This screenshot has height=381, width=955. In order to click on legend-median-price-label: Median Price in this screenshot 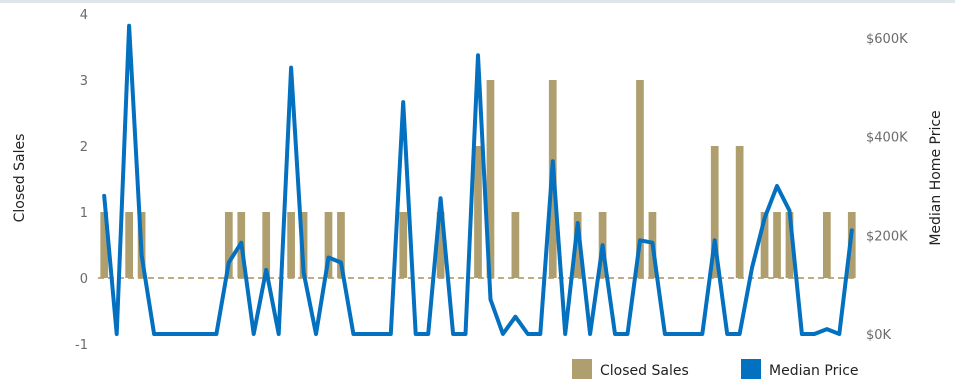, I will do `click(814, 371)`.